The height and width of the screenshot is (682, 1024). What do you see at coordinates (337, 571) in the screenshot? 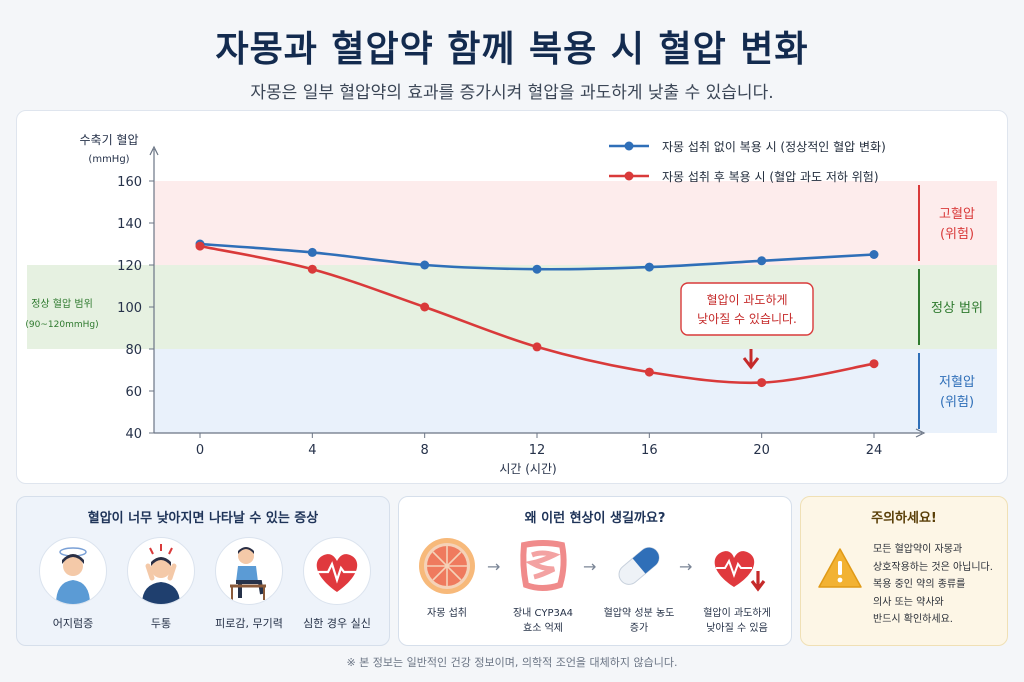
I see `heartbeat-icon` at bounding box center [337, 571].